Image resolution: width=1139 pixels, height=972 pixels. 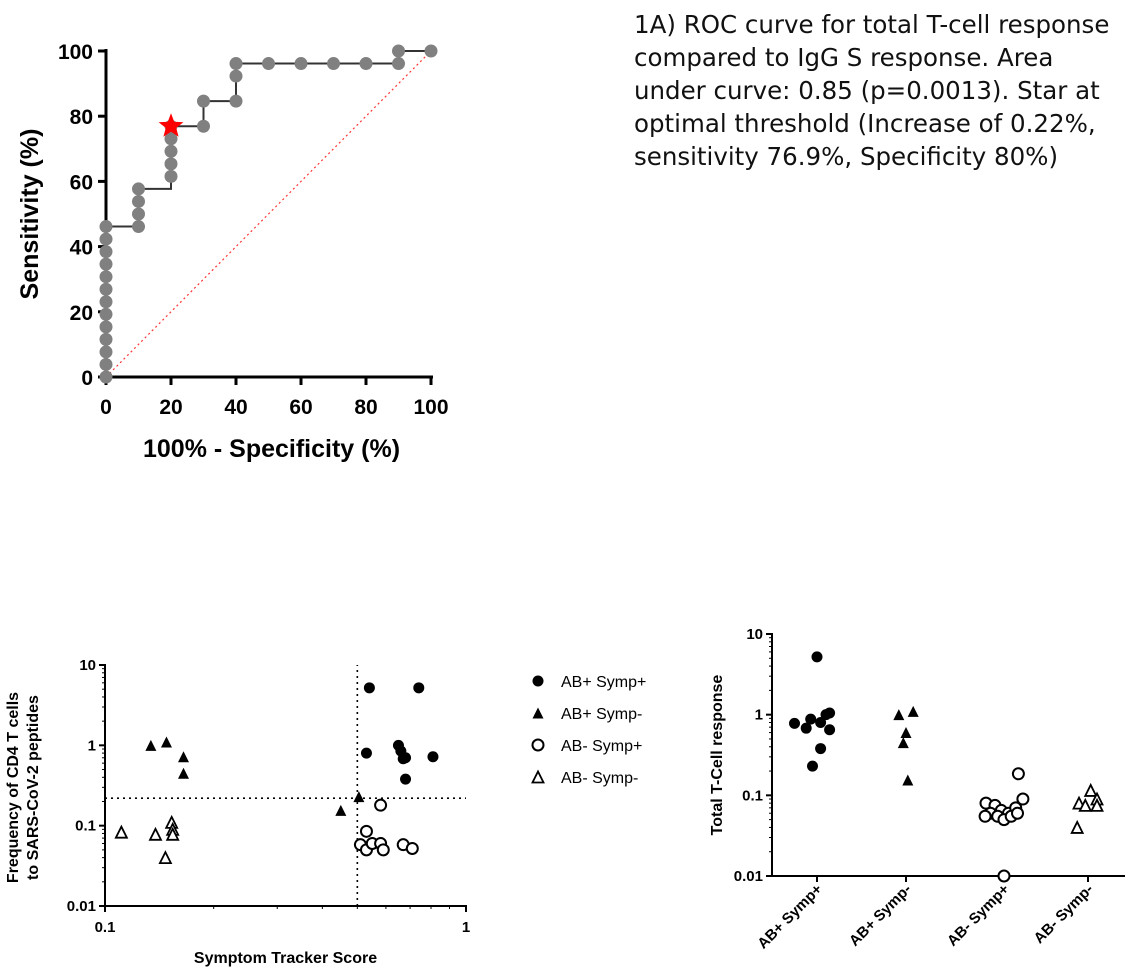 What do you see at coordinates (235, 407) in the screenshot?
I see `x-tick-label: 40` at bounding box center [235, 407].